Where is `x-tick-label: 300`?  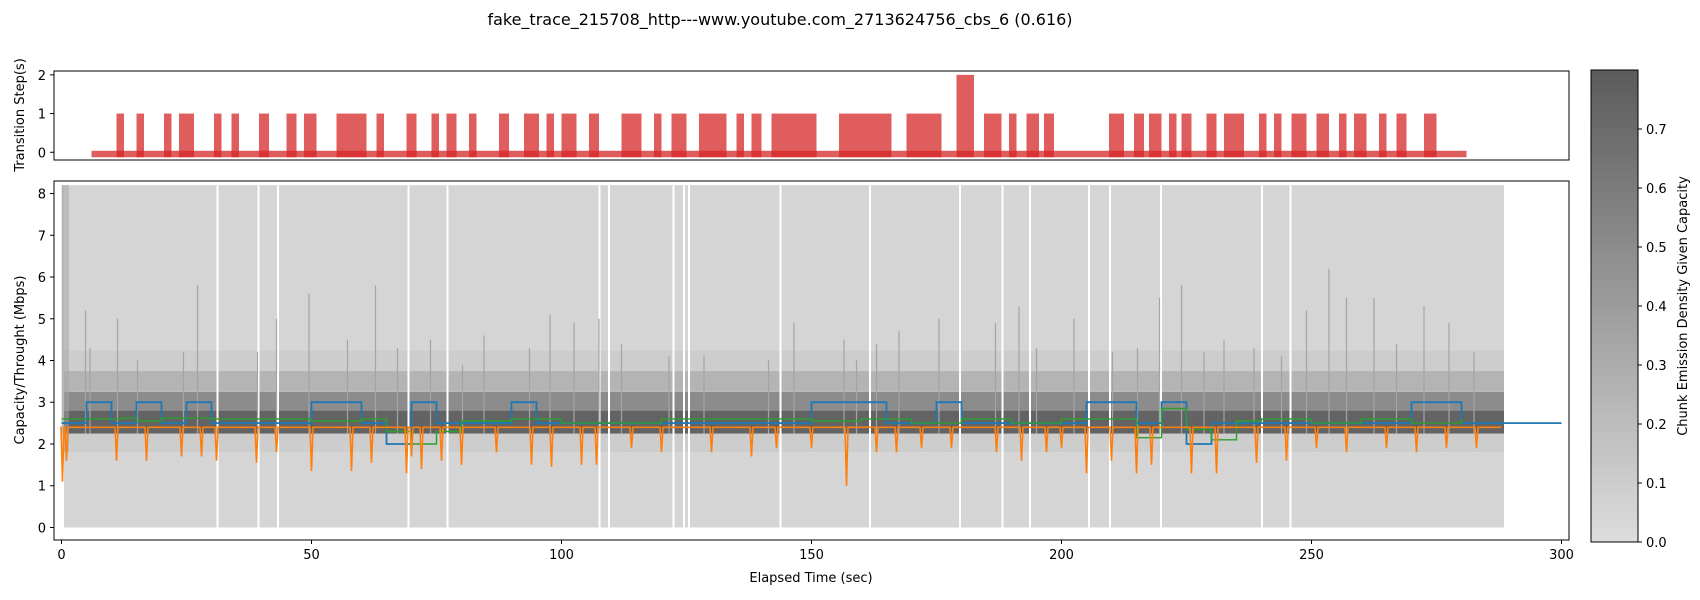 x-tick-label: 300 is located at coordinates (1561, 555).